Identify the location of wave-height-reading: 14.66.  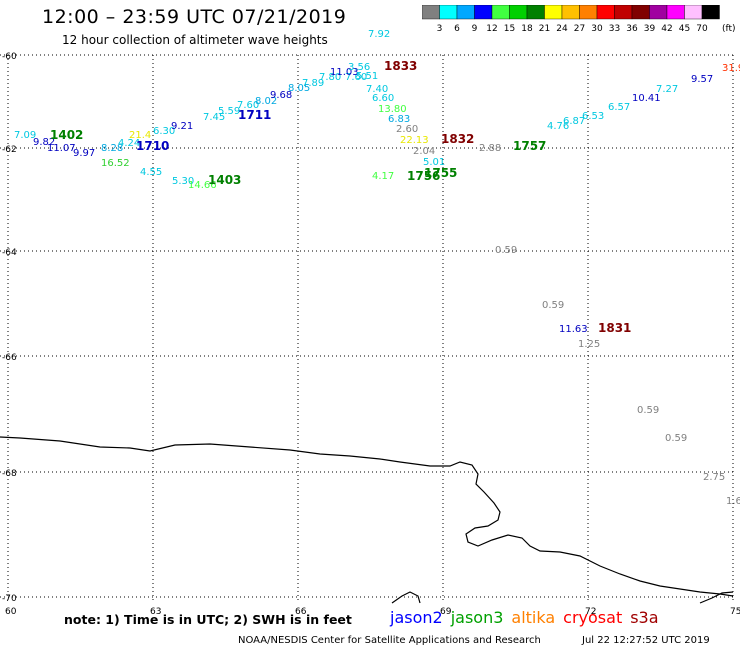
(202, 185).